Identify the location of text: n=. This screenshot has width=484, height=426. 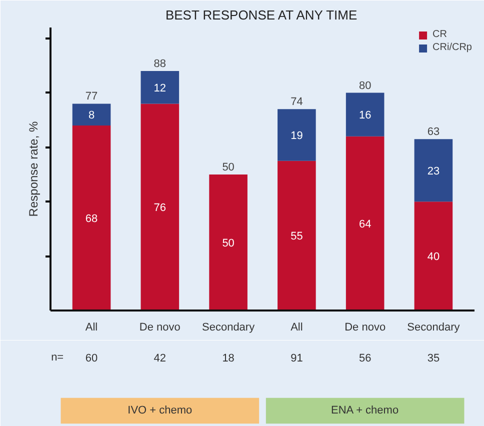
(57, 358).